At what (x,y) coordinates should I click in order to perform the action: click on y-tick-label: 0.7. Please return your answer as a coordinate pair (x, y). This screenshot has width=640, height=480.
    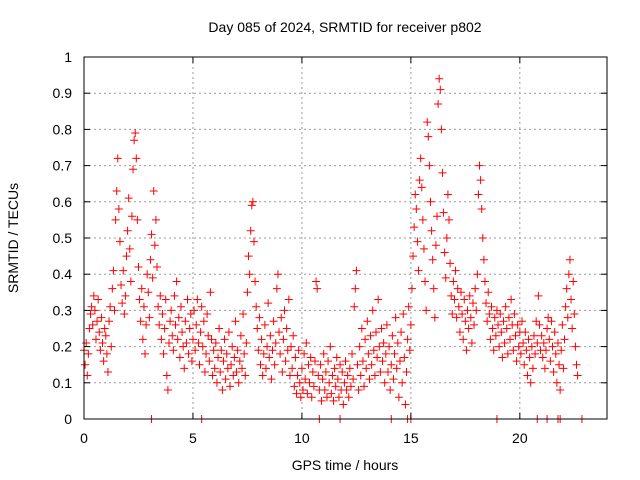
    Looking at the image, I should click on (63, 166).